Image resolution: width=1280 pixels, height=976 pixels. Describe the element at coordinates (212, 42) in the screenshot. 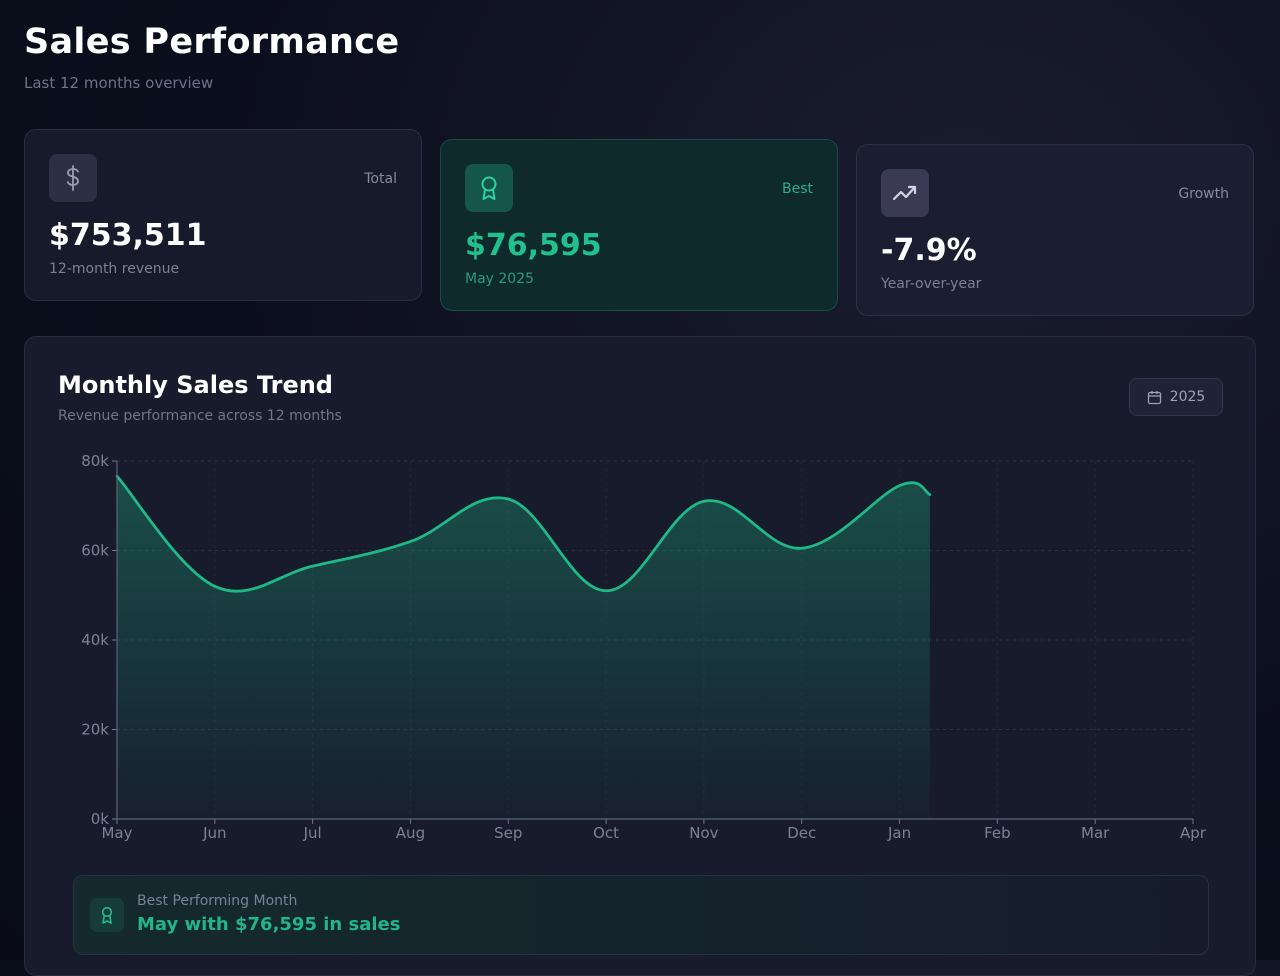

I see `page-title: Sales Performance` at that location.